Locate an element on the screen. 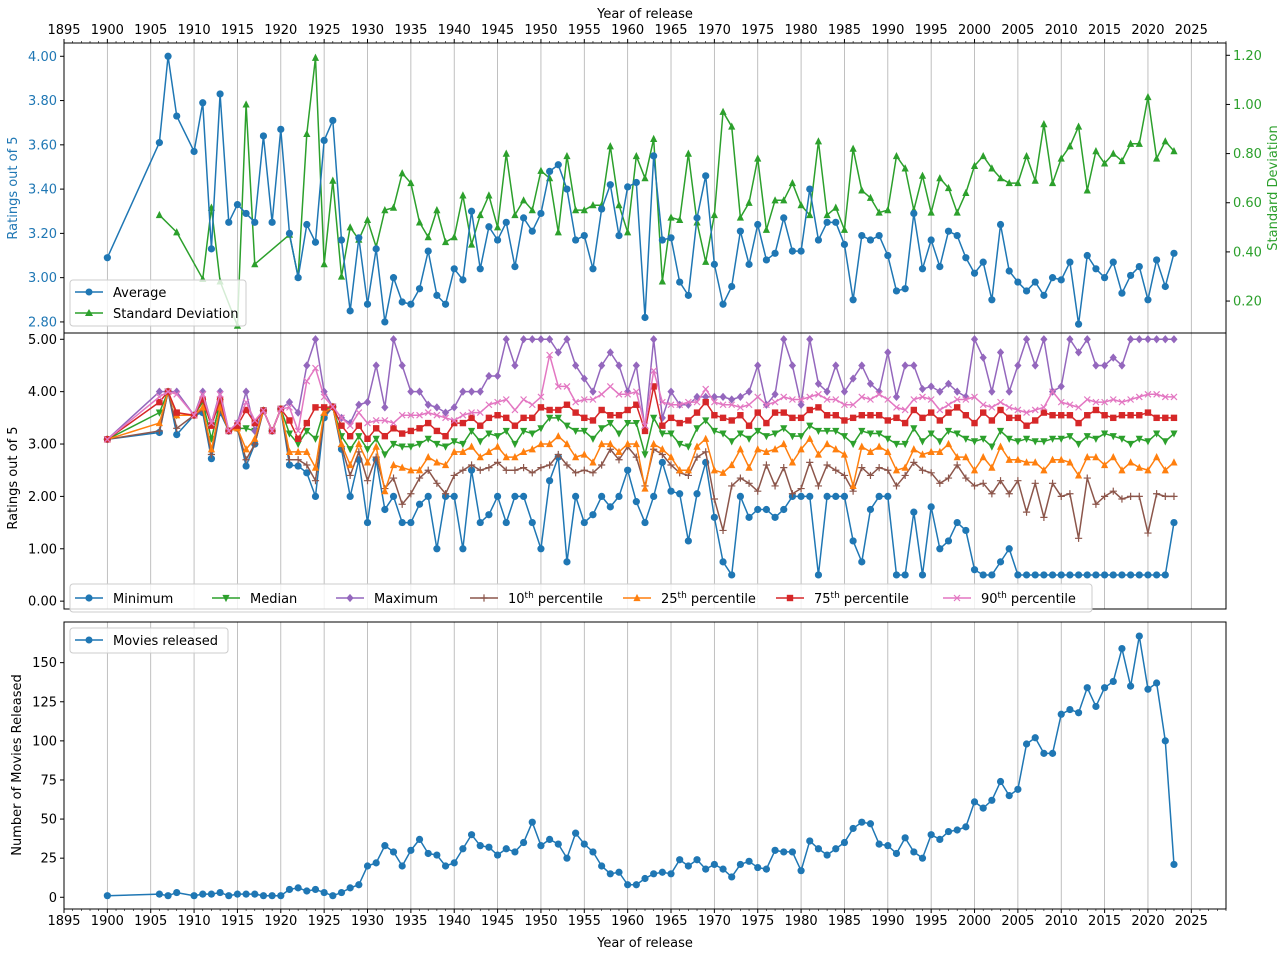 Image resolution: width=1288 pixels, height=957 pixels. x-tick-label: 2015 is located at coordinates (1104, 921).